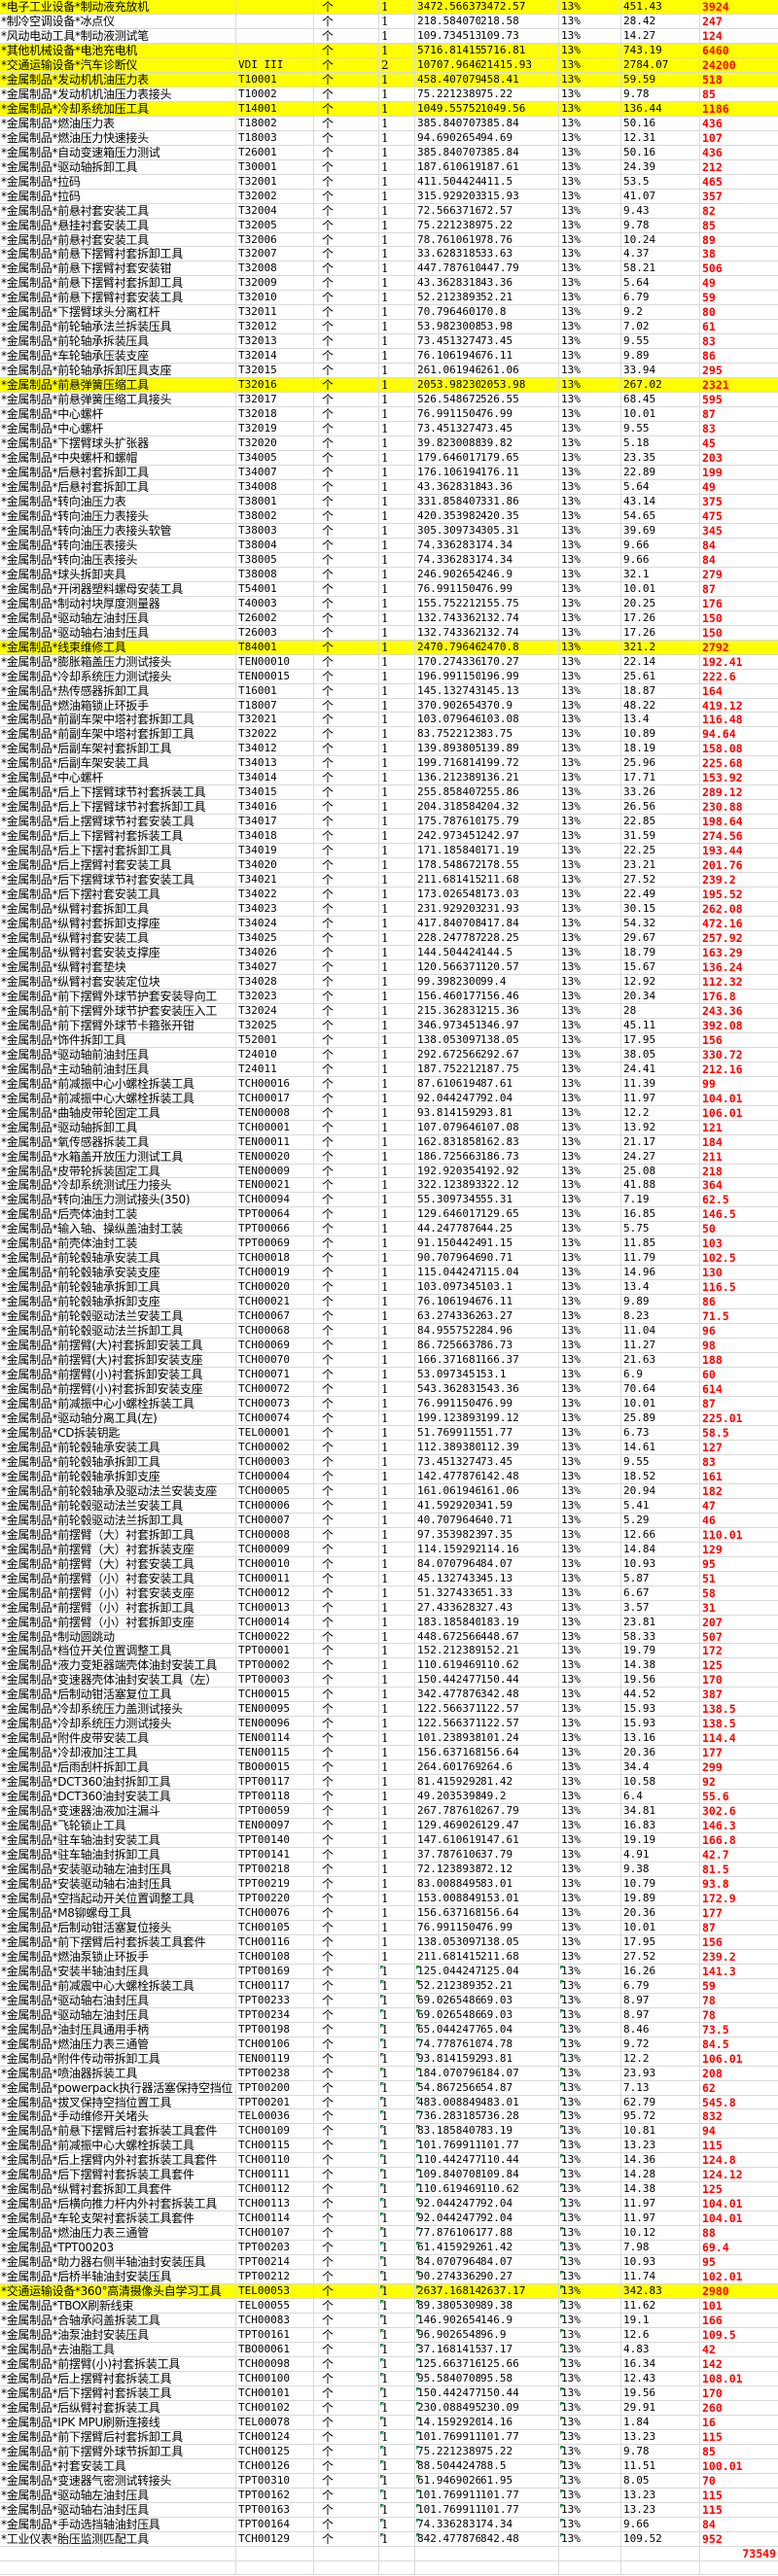 This screenshot has height=2576, width=778. I want to click on unit-price-cell: 171.1858407, so click(447, 851).